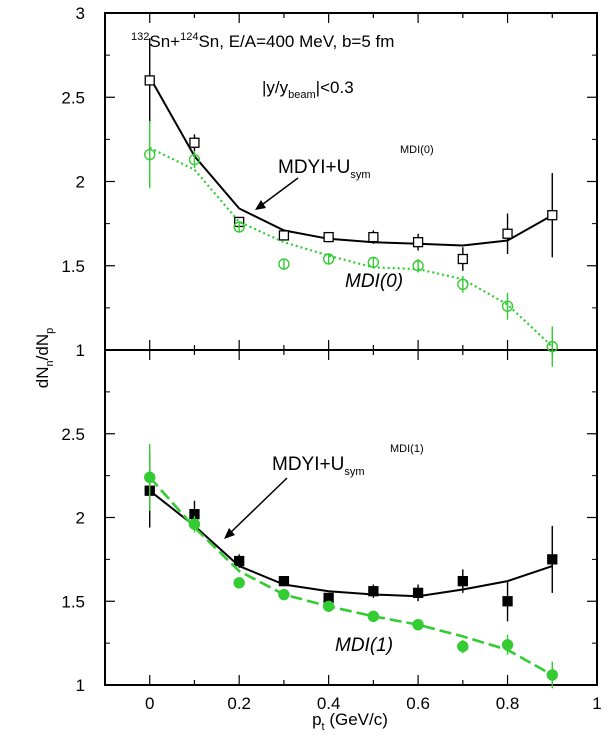 This screenshot has width=615, height=743. What do you see at coordinates (73, 266) in the screenshot?
I see `top-y-tick-label: 1.5` at bounding box center [73, 266].